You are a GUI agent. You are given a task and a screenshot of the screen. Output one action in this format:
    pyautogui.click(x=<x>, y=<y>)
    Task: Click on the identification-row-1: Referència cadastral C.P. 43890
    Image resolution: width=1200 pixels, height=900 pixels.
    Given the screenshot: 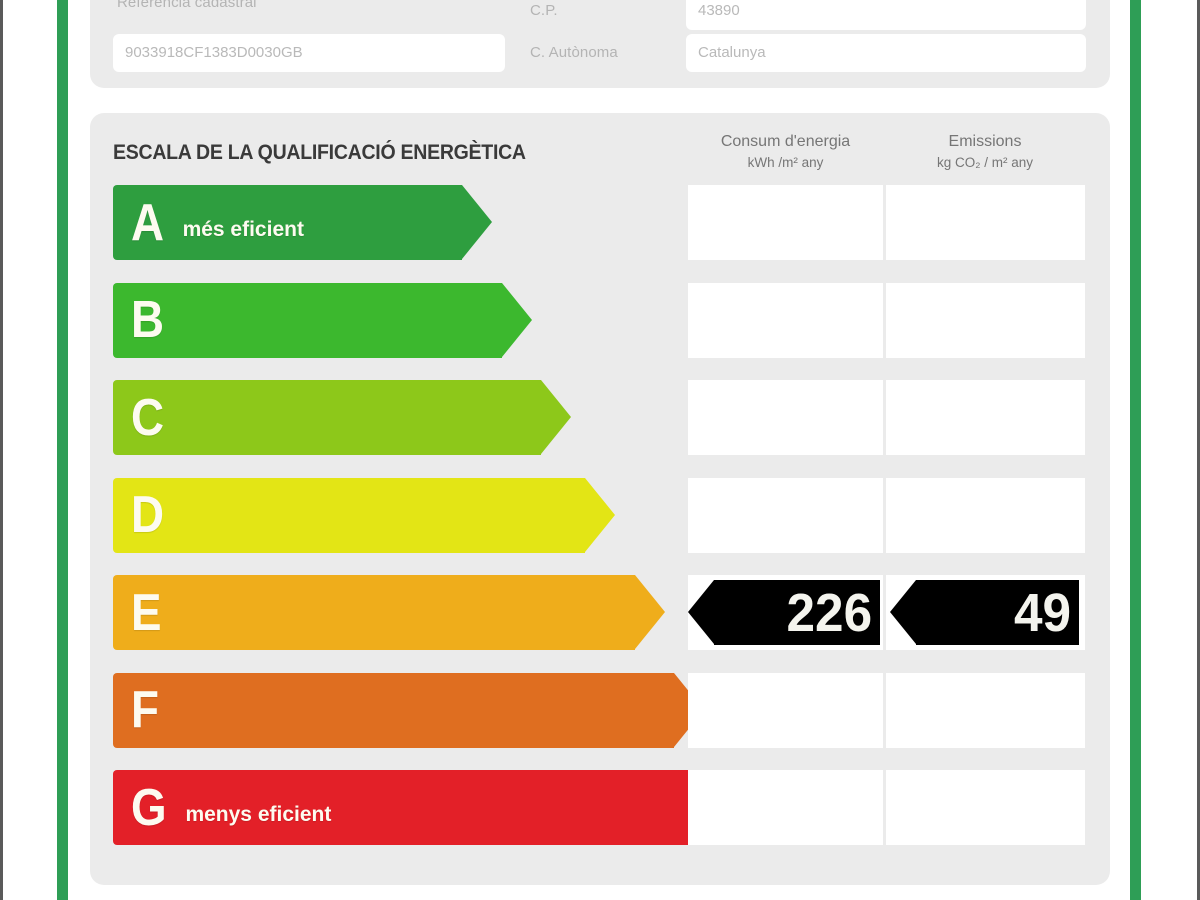 What is the action you would take?
    pyautogui.click(x=600, y=15)
    